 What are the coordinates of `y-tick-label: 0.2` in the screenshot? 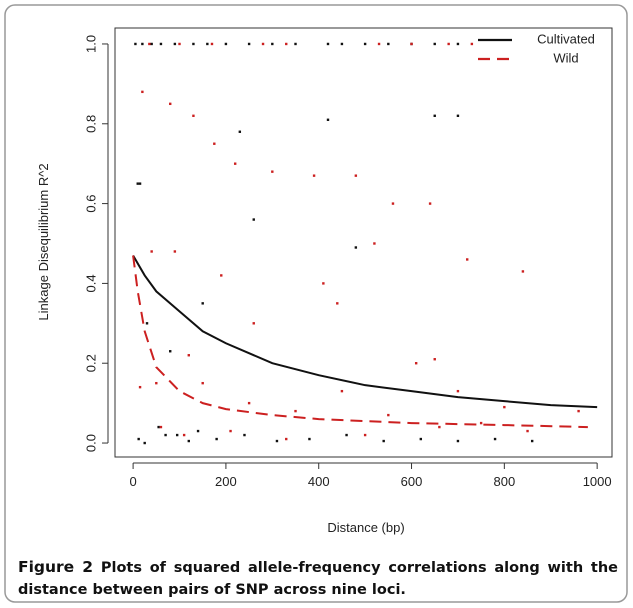 It's located at (90, 363).